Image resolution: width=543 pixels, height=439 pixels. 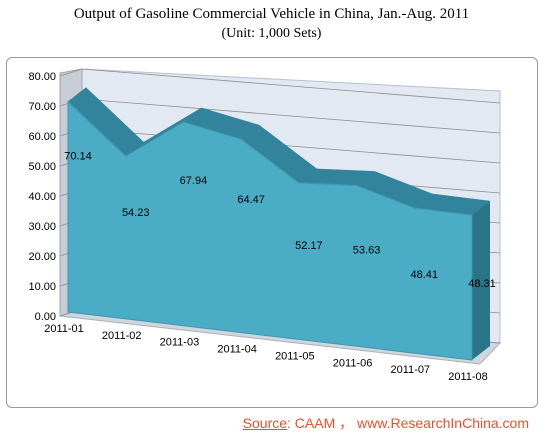 What do you see at coordinates (78, 157) in the screenshot?
I see `data-label: 70.14` at bounding box center [78, 157].